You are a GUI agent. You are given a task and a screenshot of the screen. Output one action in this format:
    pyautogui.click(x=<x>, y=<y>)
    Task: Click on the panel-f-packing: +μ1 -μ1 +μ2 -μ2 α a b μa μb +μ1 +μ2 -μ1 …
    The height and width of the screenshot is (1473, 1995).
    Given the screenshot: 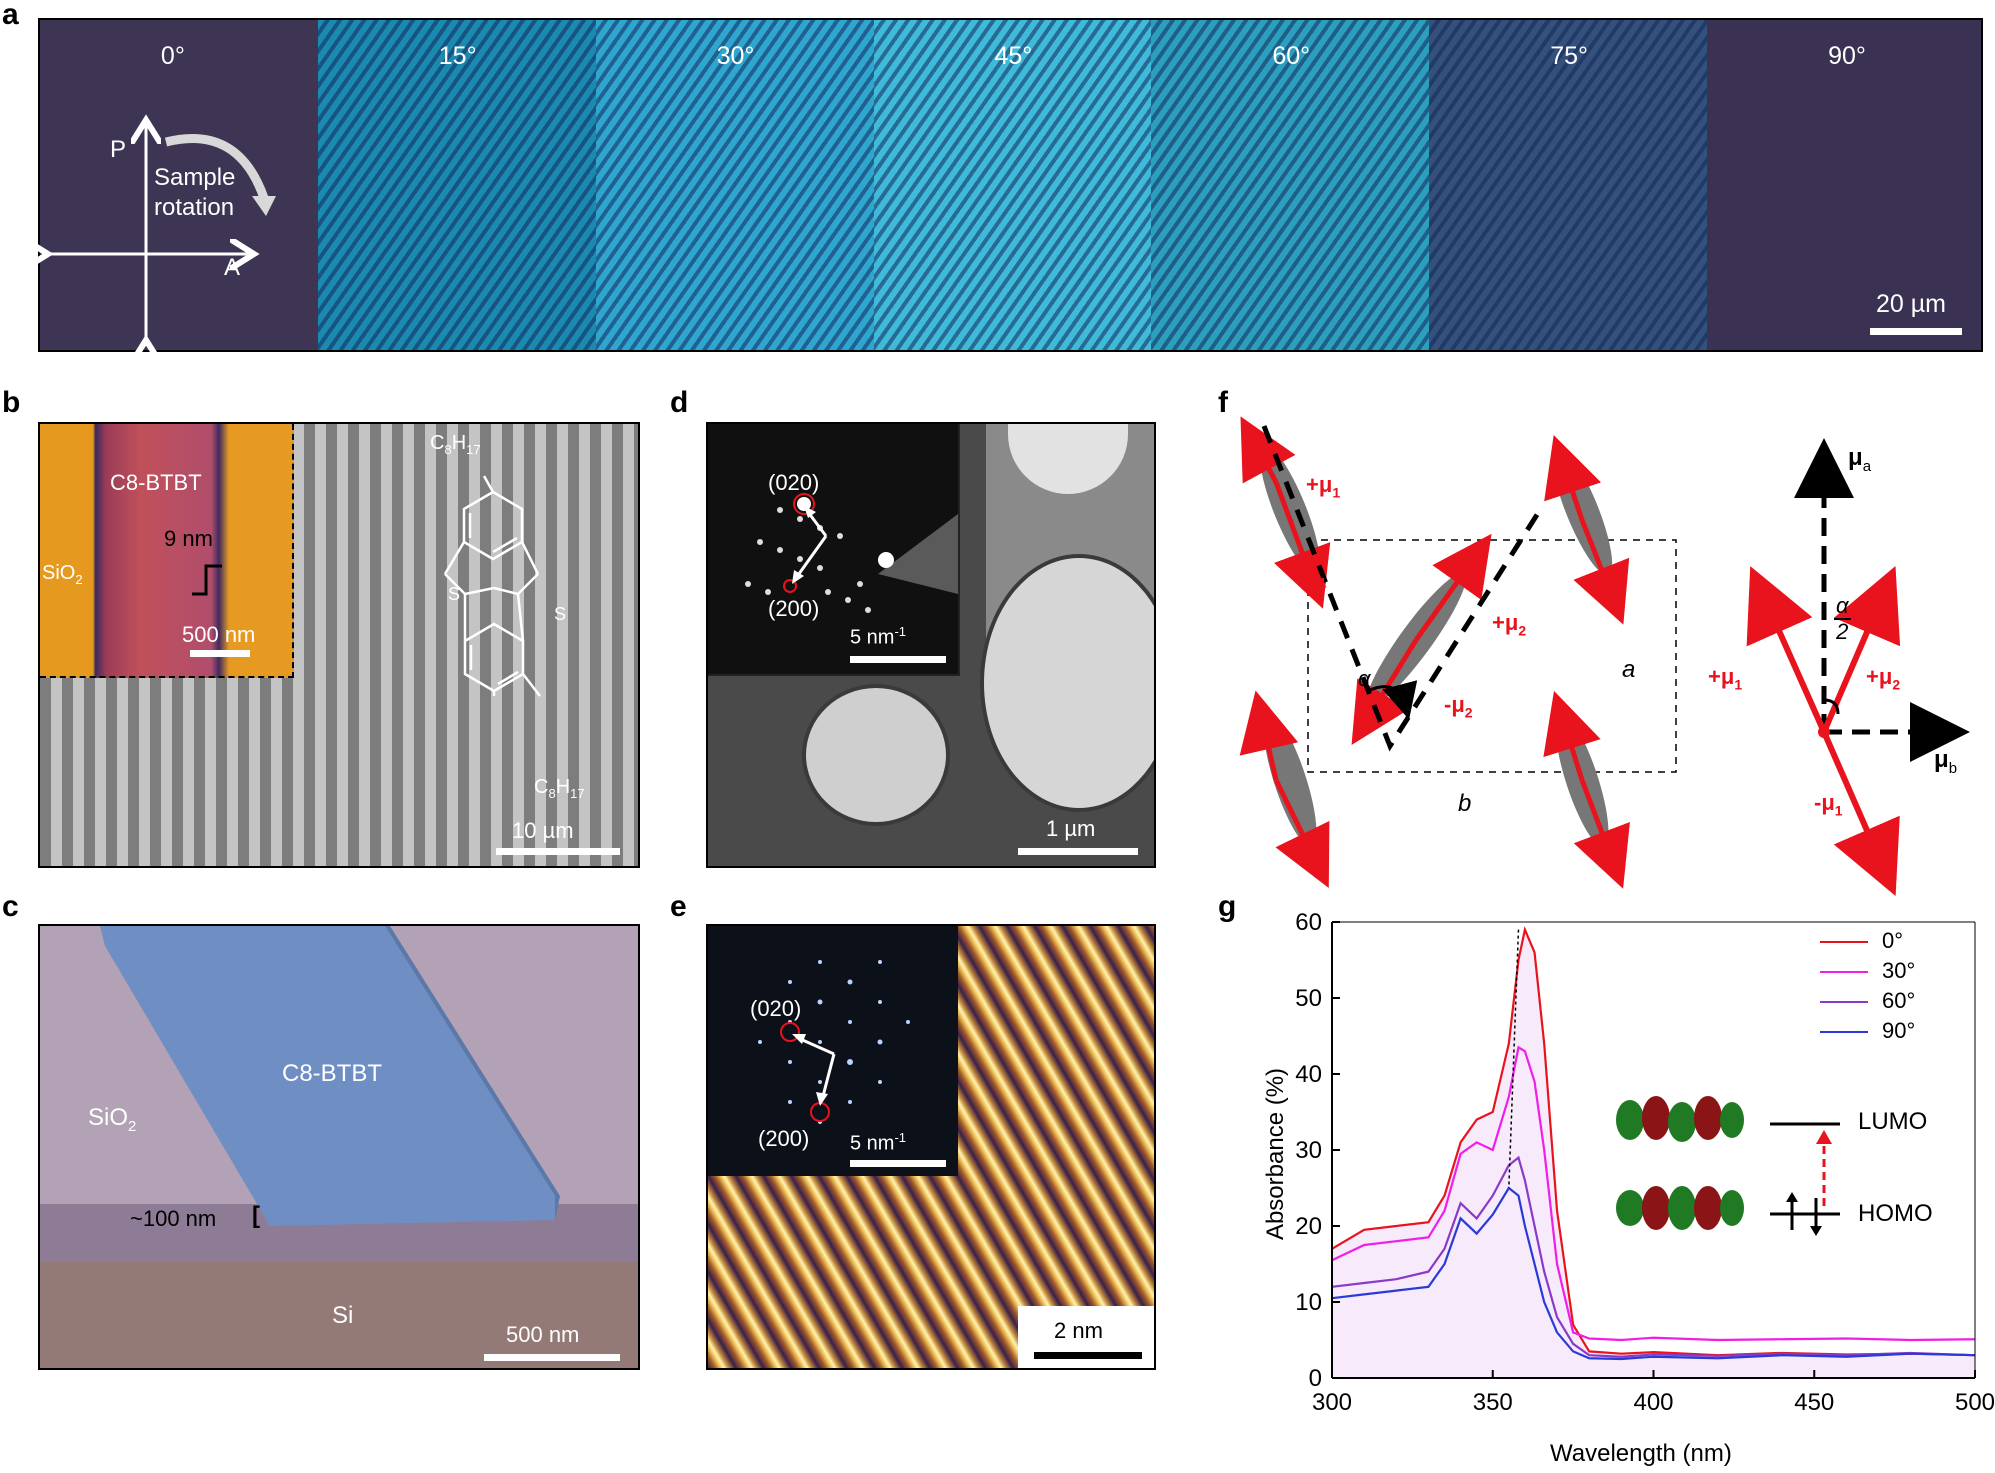 What is the action you would take?
    pyautogui.click(x=1612, y=653)
    